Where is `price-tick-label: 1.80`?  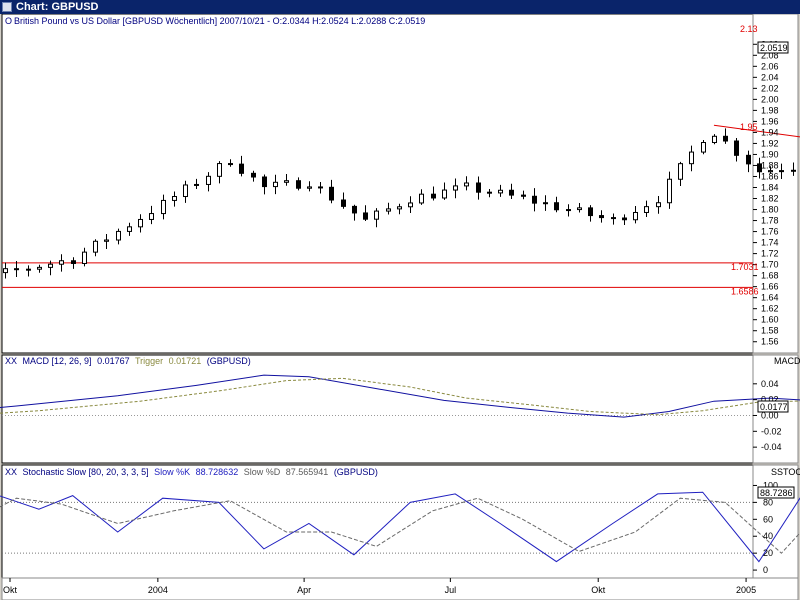
price-tick-label: 1.80 is located at coordinates (770, 210).